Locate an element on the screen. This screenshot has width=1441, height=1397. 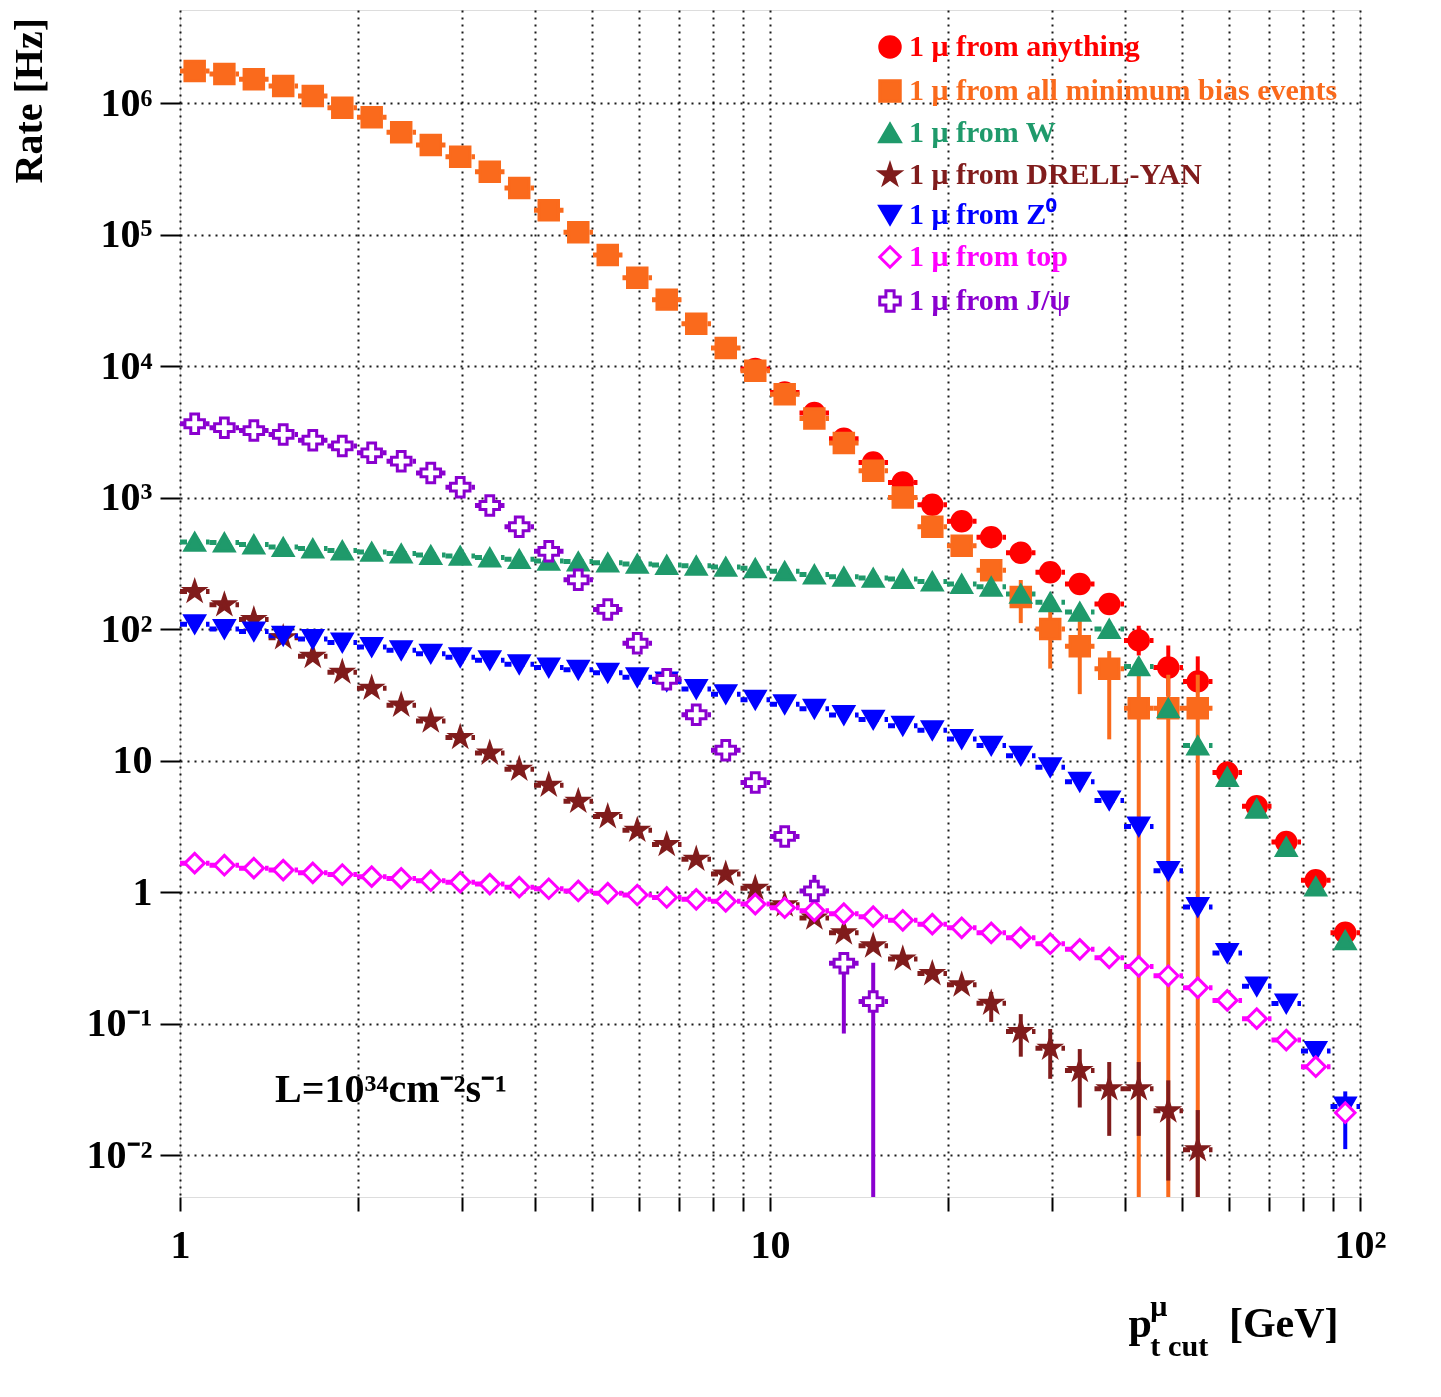
y-tick-label: 10⁻¹ is located at coordinates (119, 1023).